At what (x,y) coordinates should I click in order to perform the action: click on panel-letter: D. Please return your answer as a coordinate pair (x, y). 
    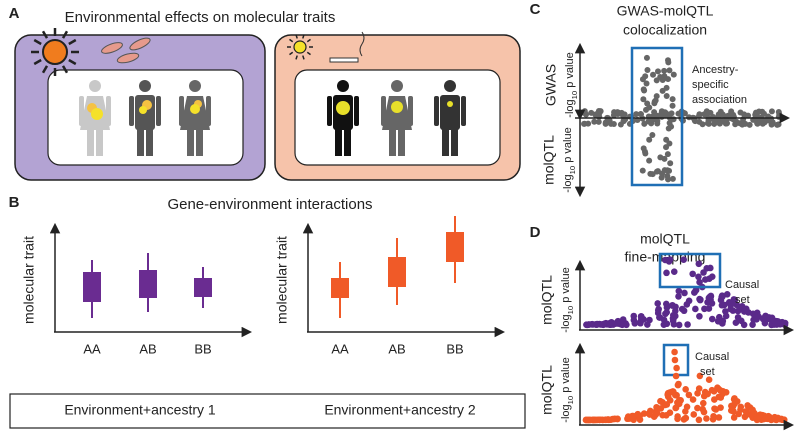
    Looking at the image, I should click on (535, 232).